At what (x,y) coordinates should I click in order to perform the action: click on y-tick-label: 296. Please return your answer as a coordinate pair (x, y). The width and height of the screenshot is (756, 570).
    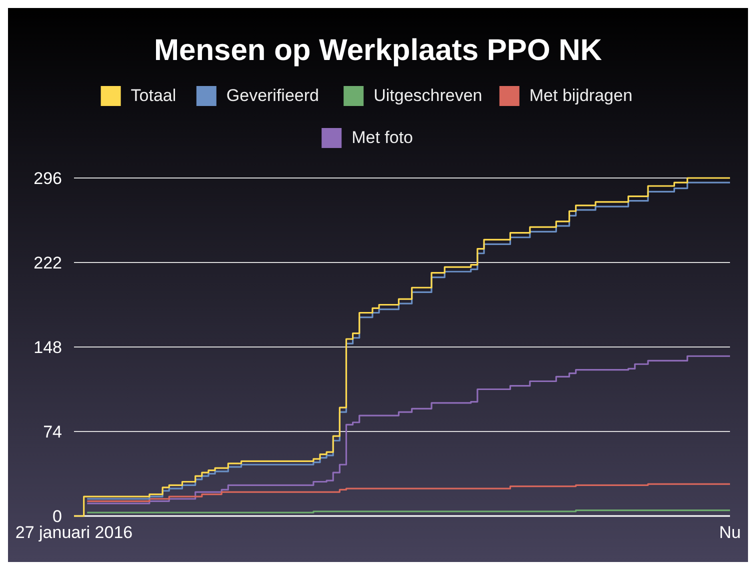
    Looking at the image, I should click on (48, 178).